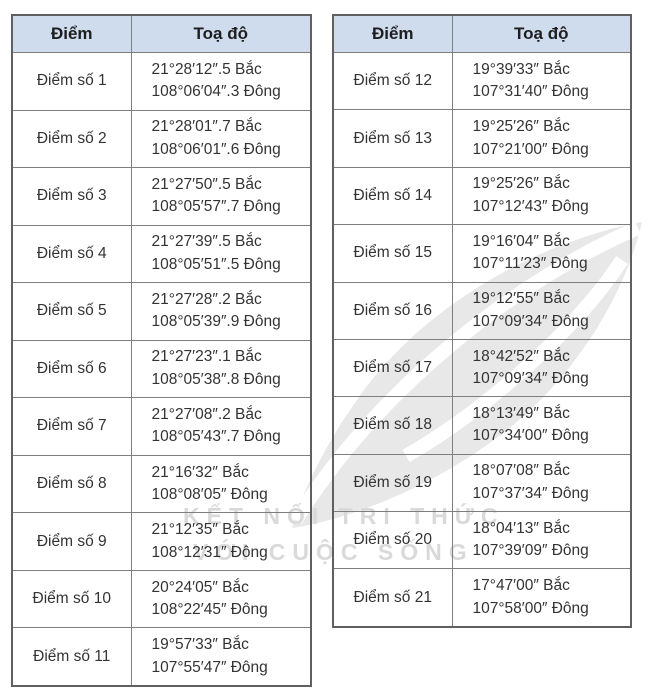  What do you see at coordinates (221, 484) in the screenshot?
I see `coordinate-value: 21°16′32″ Bắc 108°08′05″ Đông` at bounding box center [221, 484].